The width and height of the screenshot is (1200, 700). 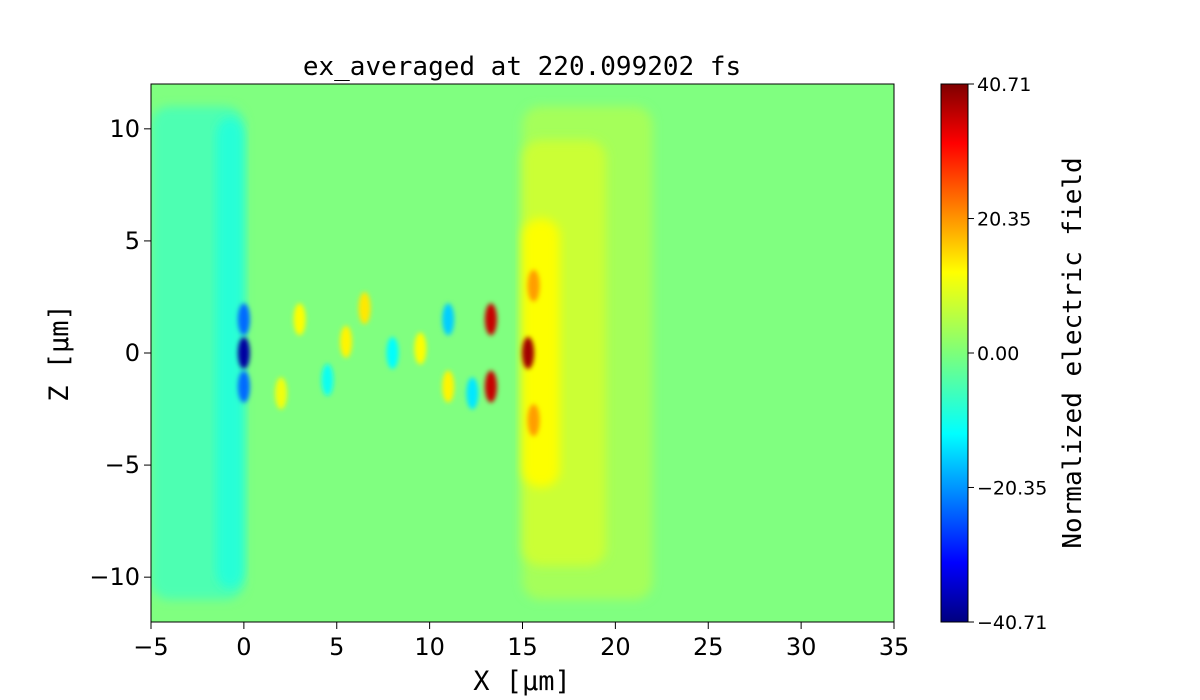 I want to click on y-tick-label: 5, so click(x=132, y=241).